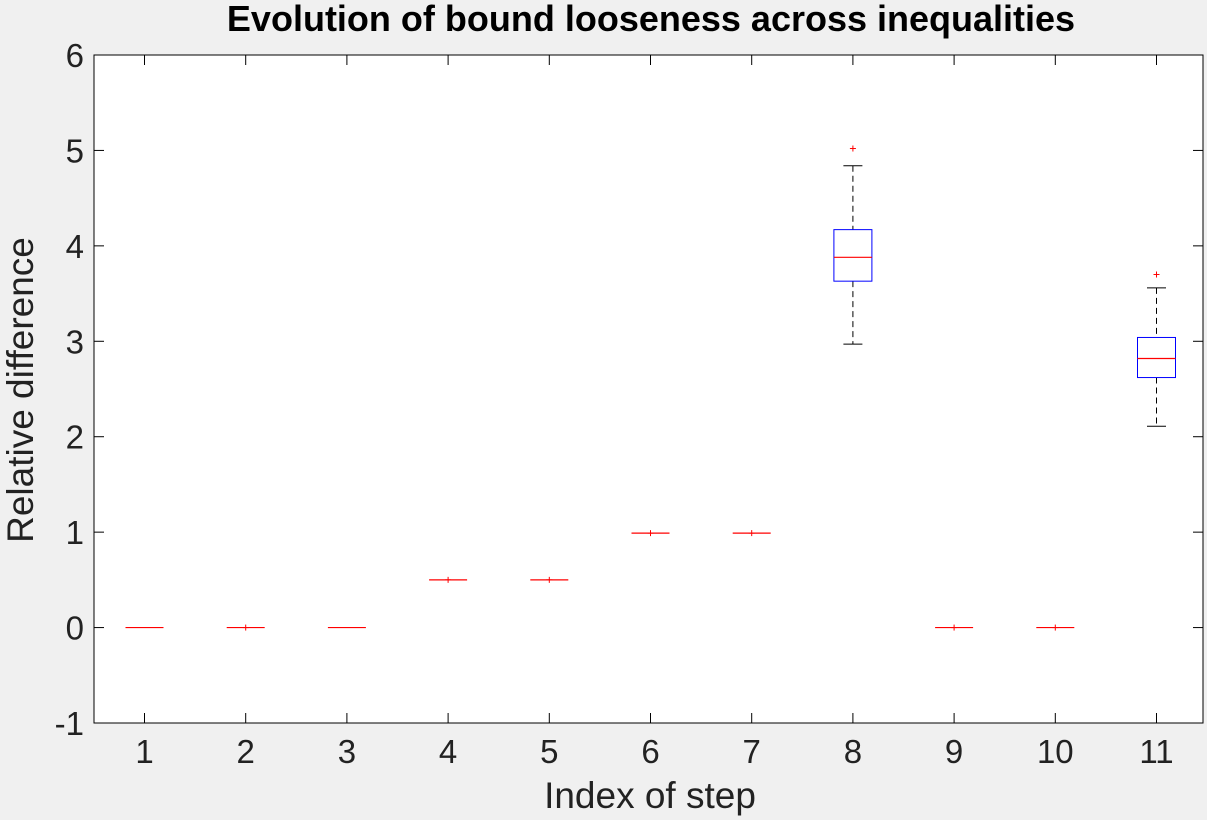 This screenshot has width=1207, height=820. Describe the element at coordinates (75, 437) in the screenshot. I see `y-tick-label: 2` at that location.